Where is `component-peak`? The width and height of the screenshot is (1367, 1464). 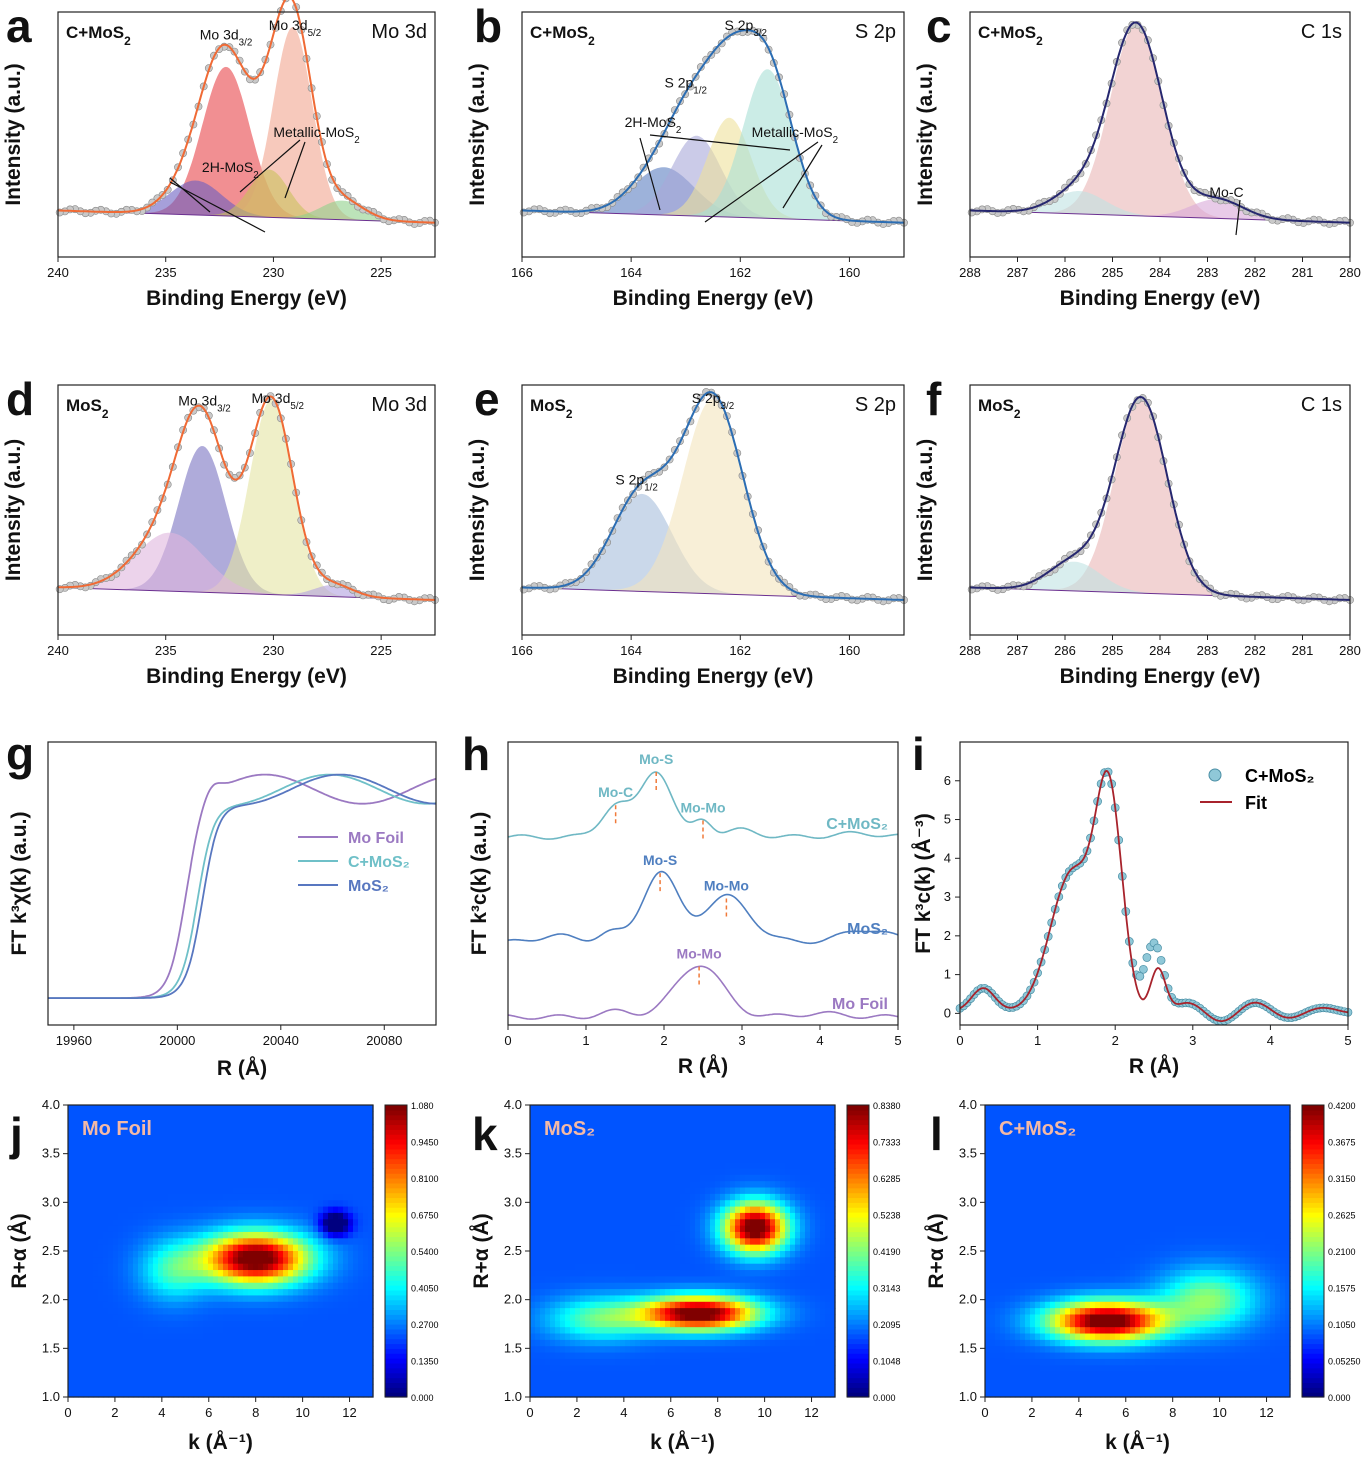
component-peak is located at coordinates (1160, 499).